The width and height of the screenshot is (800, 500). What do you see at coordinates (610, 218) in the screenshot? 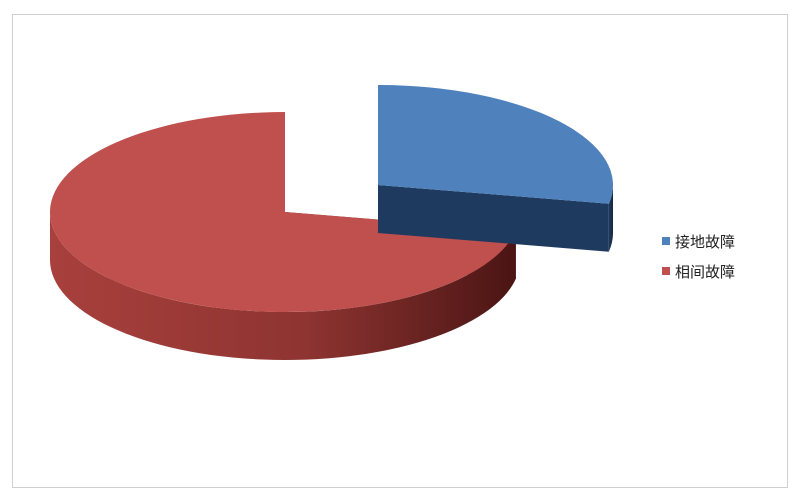
I see `slice-side` at bounding box center [610, 218].